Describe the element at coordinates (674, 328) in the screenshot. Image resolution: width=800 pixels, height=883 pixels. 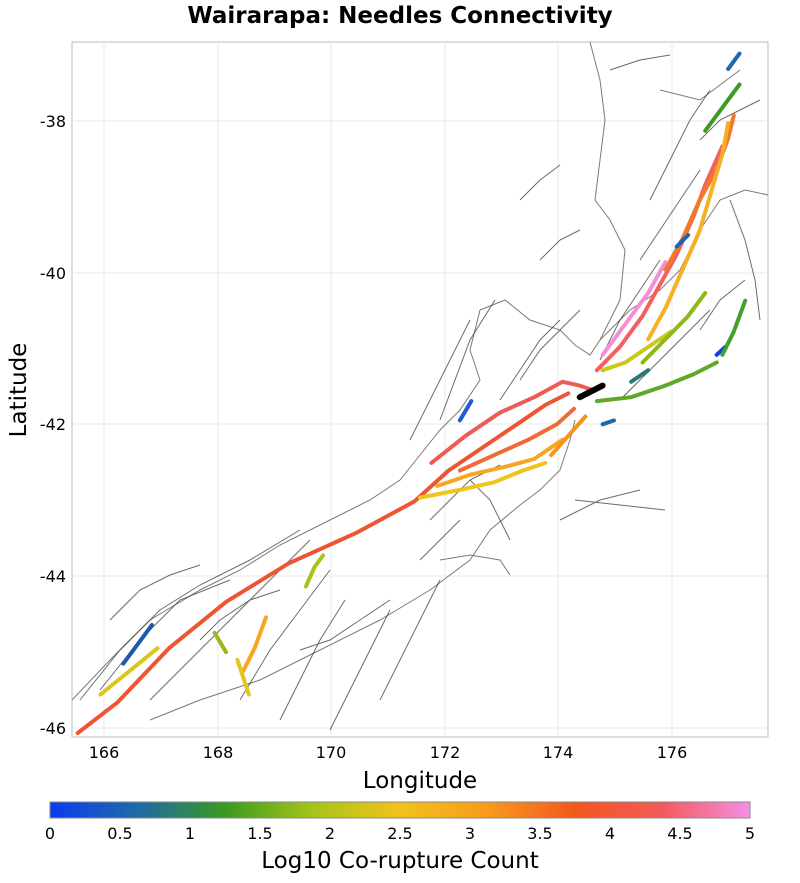
I see `rupture-trace-n-lean` at that location.